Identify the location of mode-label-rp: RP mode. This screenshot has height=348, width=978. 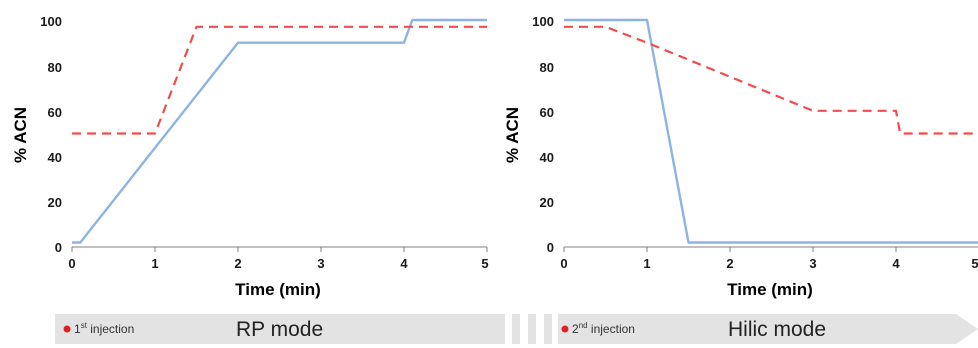
(279, 329).